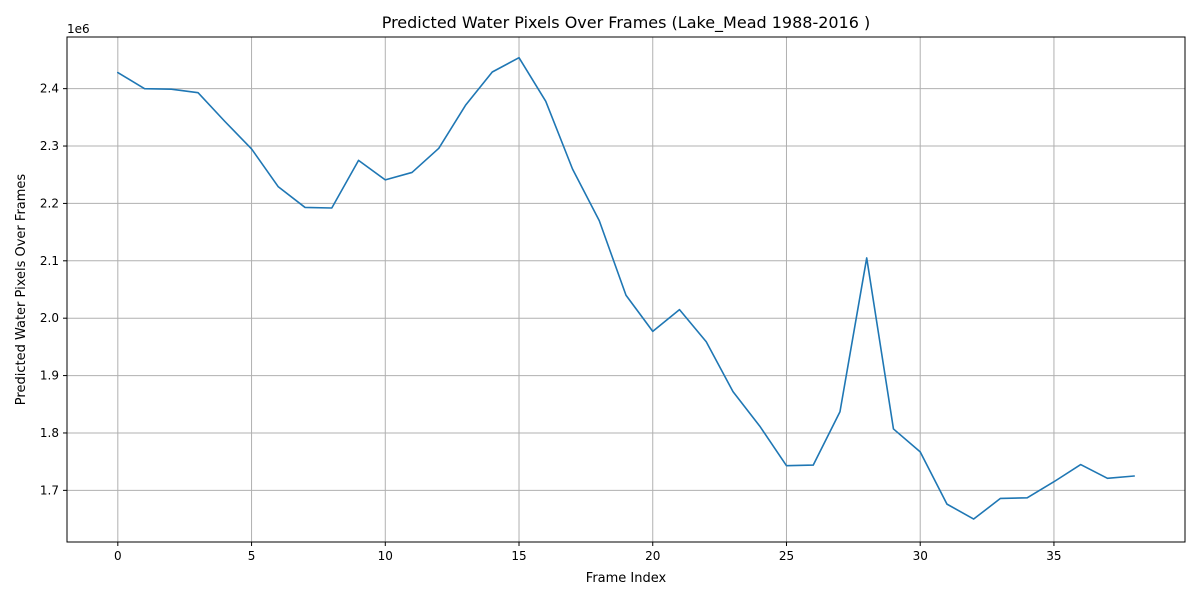 The image size is (1200, 600). What do you see at coordinates (786, 556) in the screenshot?
I see `x-tick-label: 25` at bounding box center [786, 556].